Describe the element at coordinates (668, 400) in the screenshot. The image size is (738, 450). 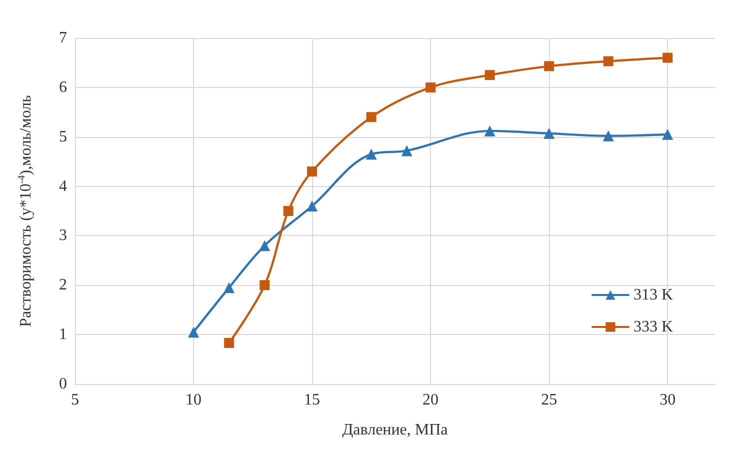
I see `x-tick-label: 30` at that location.